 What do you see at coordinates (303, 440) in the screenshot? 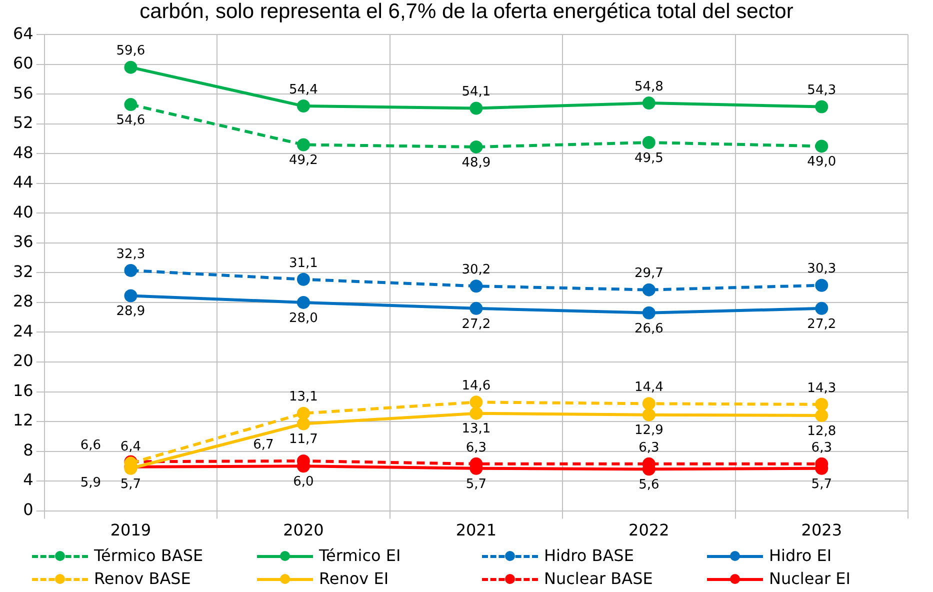
I see `data-label: 11,7` at bounding box center [303, 440].